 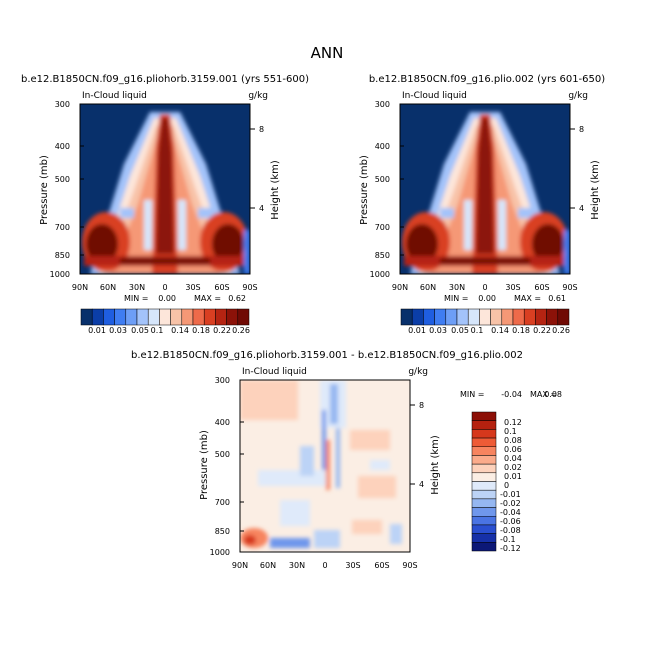 What do you see at coordinates (221, 287) in the screenshot?
I see `x-tick-label: 60S` at bounding box center [221, 287].